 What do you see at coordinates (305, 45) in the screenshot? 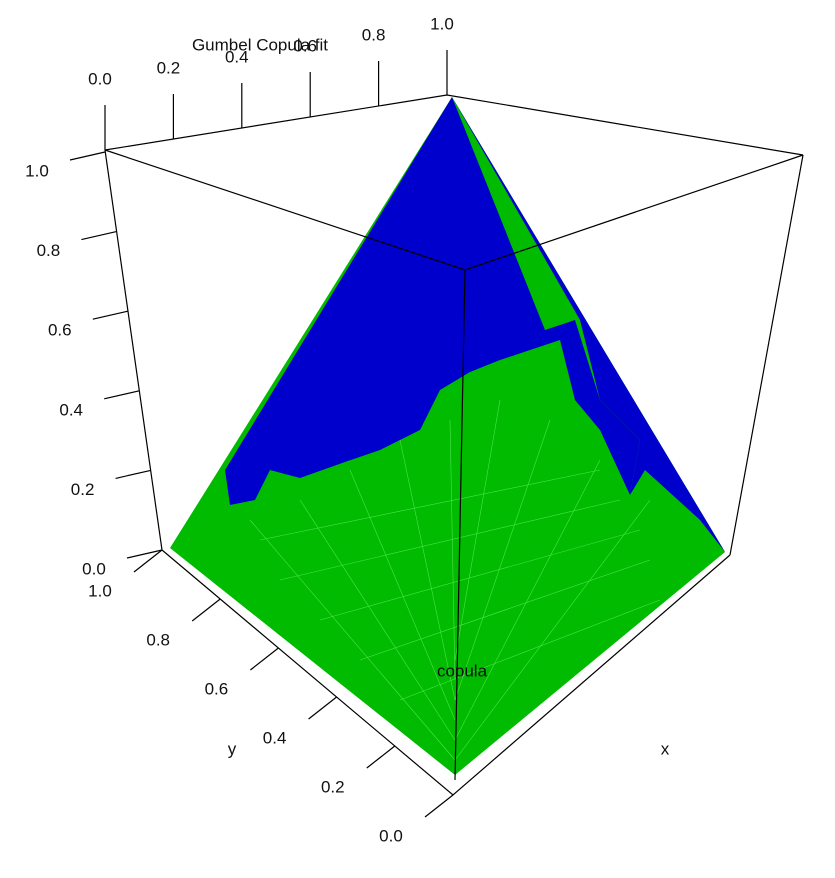
I see `x-tick-label: 0.6` at bounding box center [305, 45].